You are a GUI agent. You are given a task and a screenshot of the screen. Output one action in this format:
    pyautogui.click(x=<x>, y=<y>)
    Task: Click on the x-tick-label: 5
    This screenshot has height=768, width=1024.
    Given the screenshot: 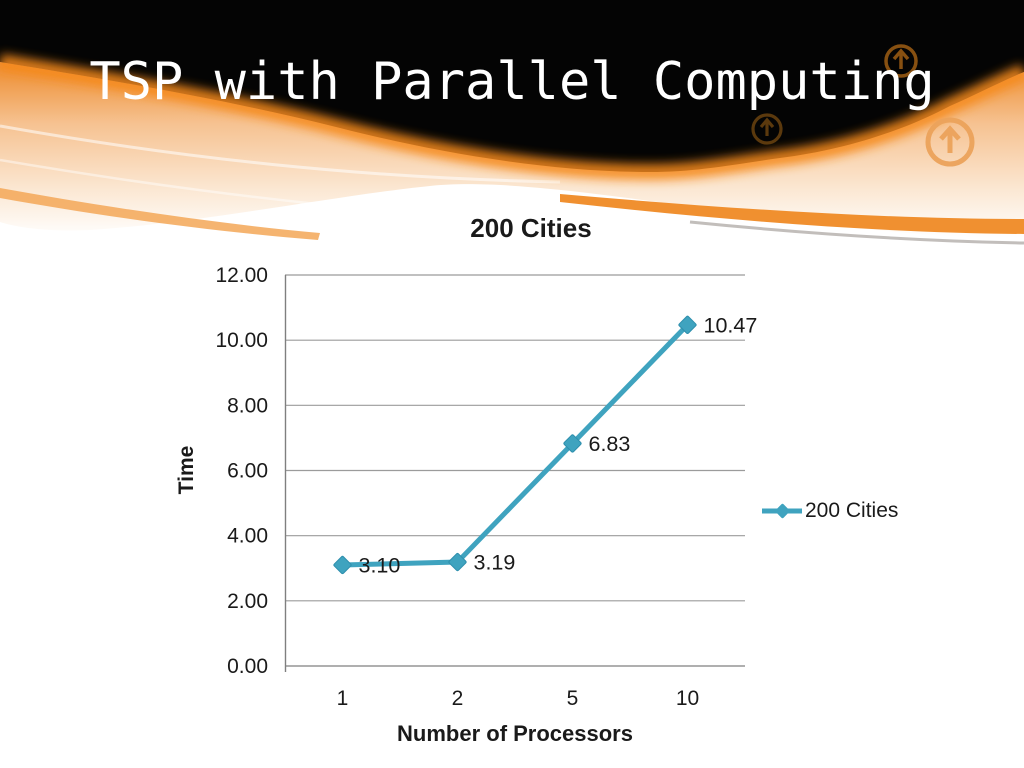 What is the action you would take?
    pyautogui.click(x=573, y=698)
    